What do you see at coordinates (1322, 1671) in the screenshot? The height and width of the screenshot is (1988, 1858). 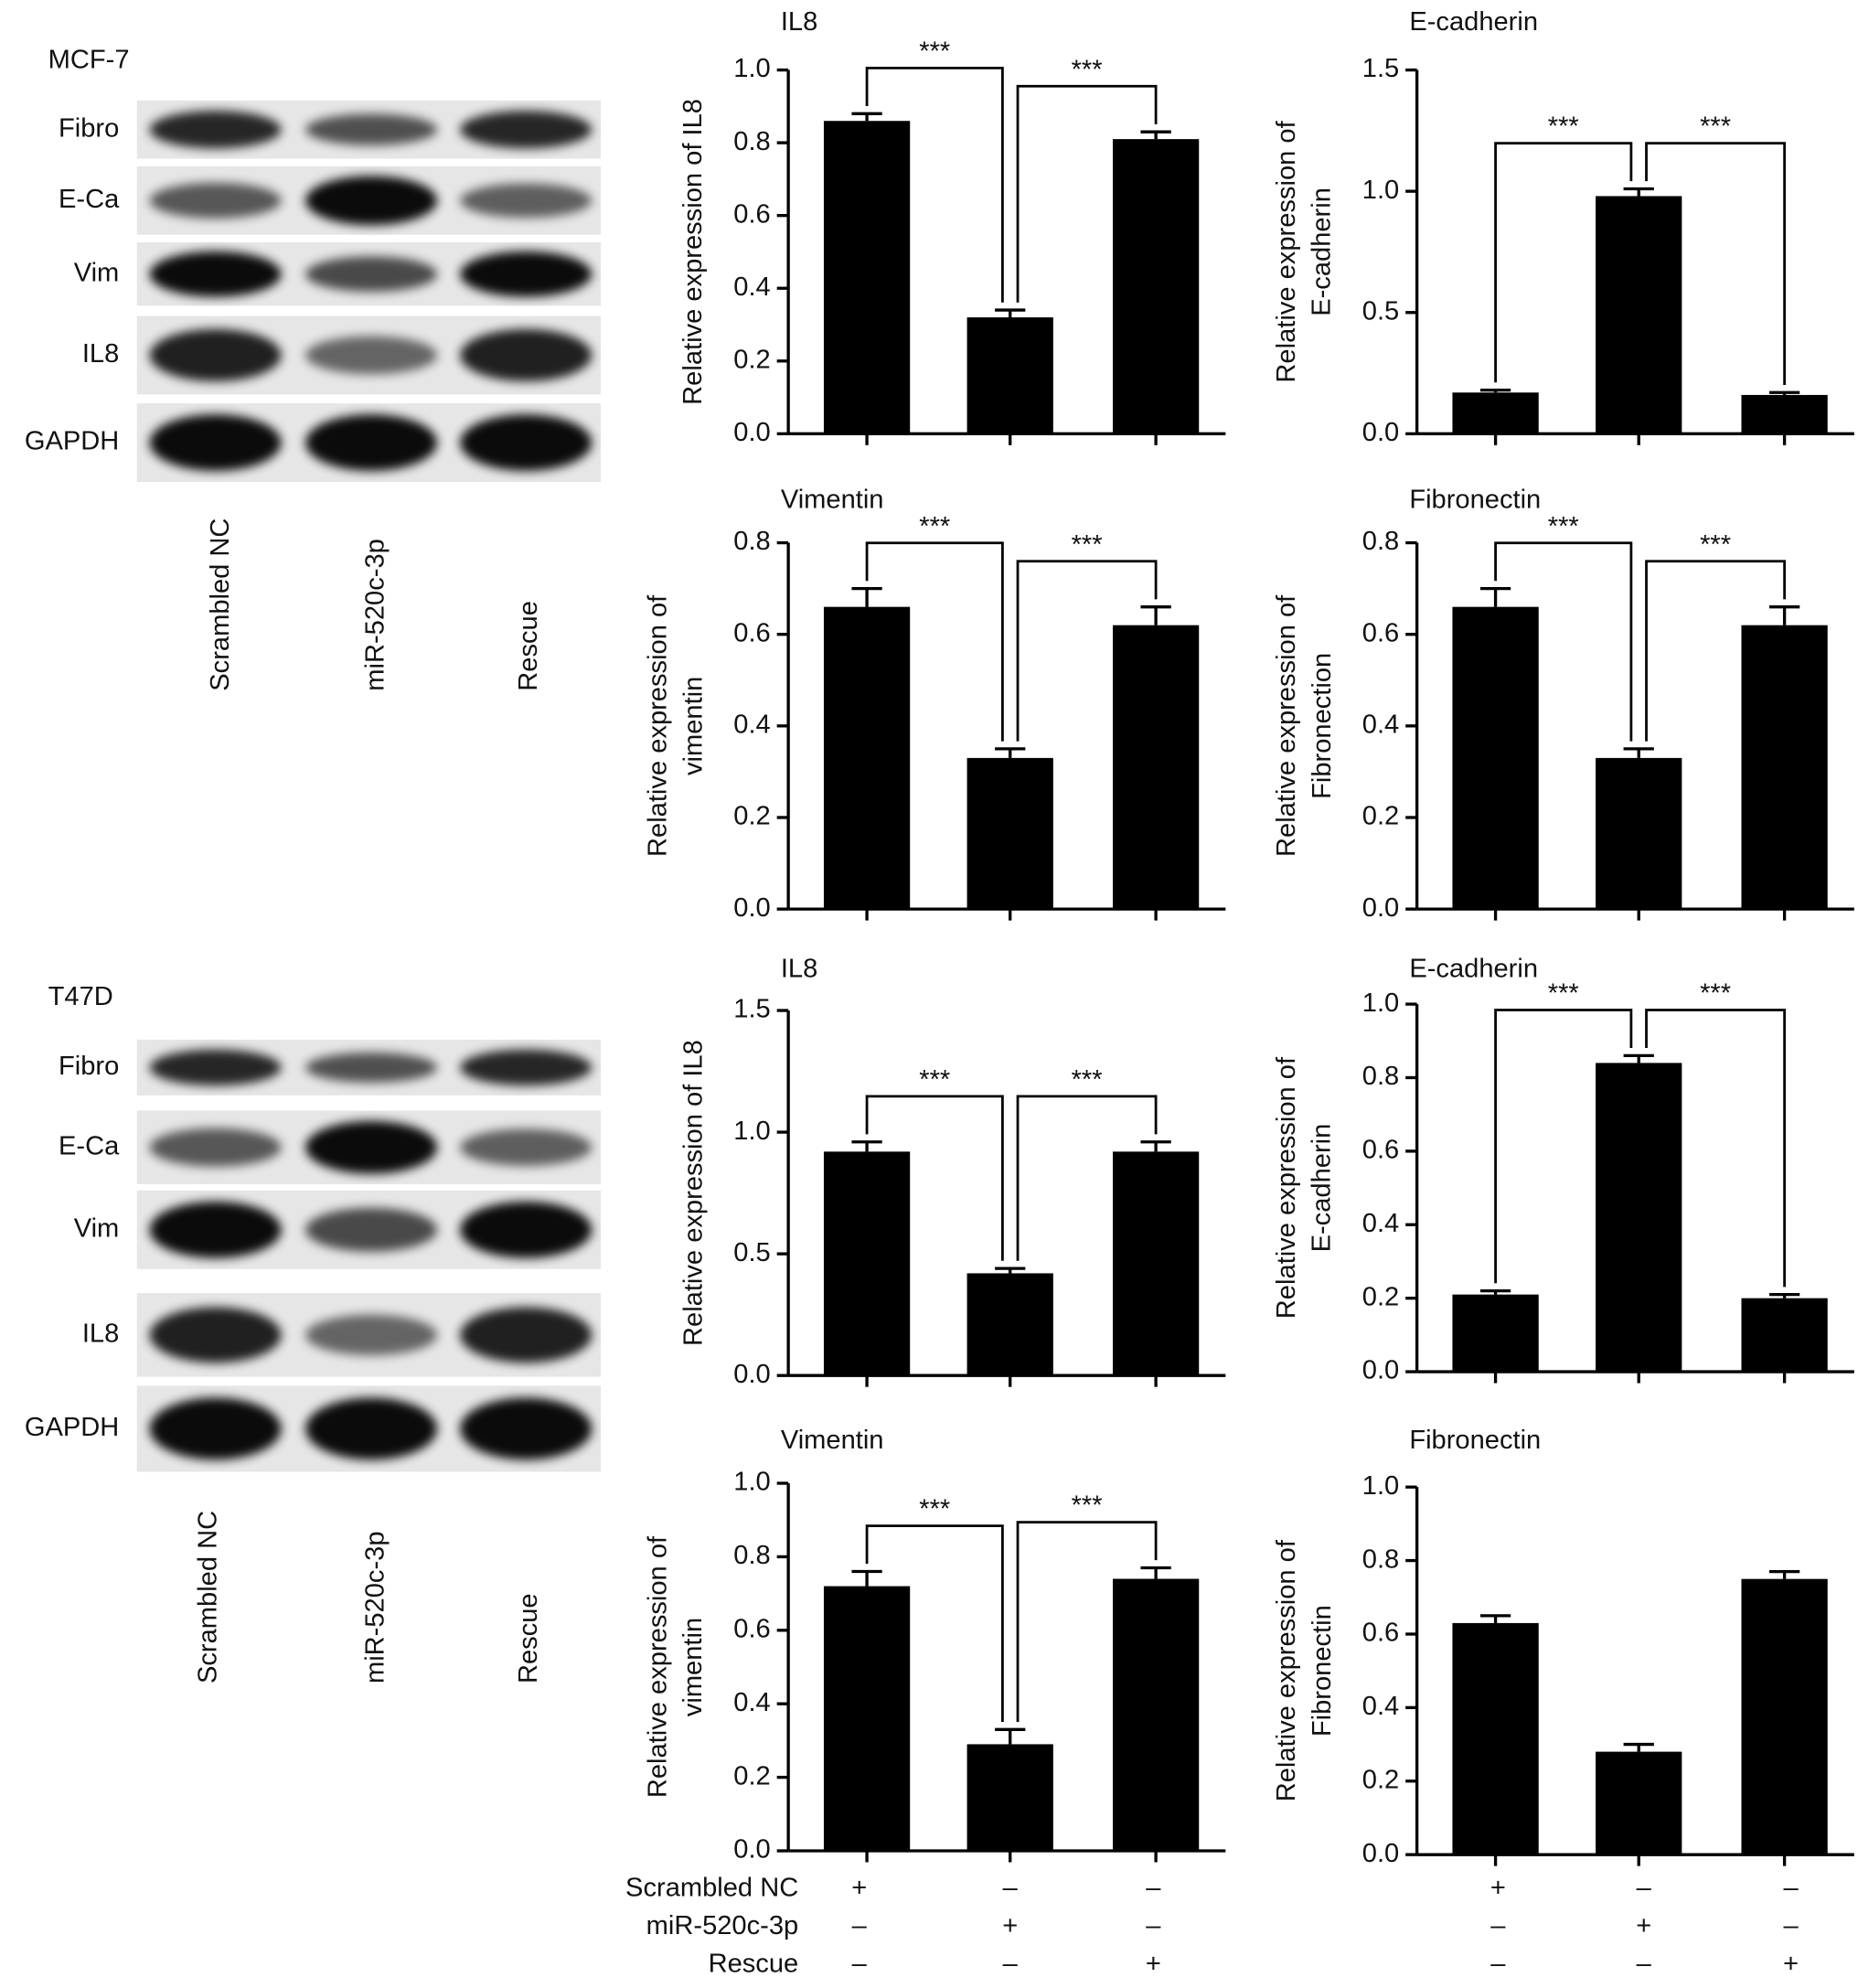 I see `y-axis-label: Fibronectin` at bounding box center [1322, 1671].